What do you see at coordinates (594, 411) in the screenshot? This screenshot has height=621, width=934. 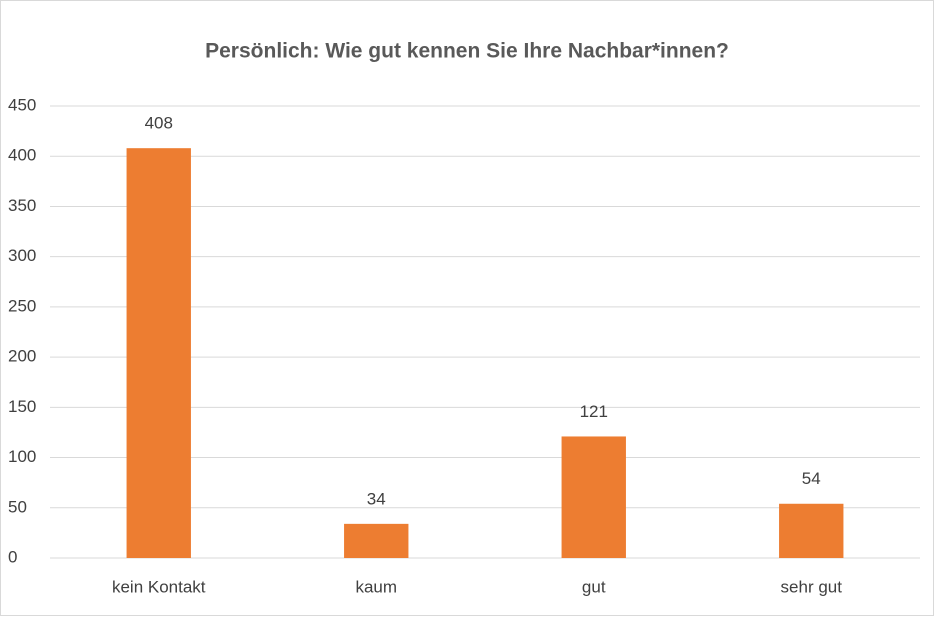 I see `data-label: 121` at bounding box center [594, 411].